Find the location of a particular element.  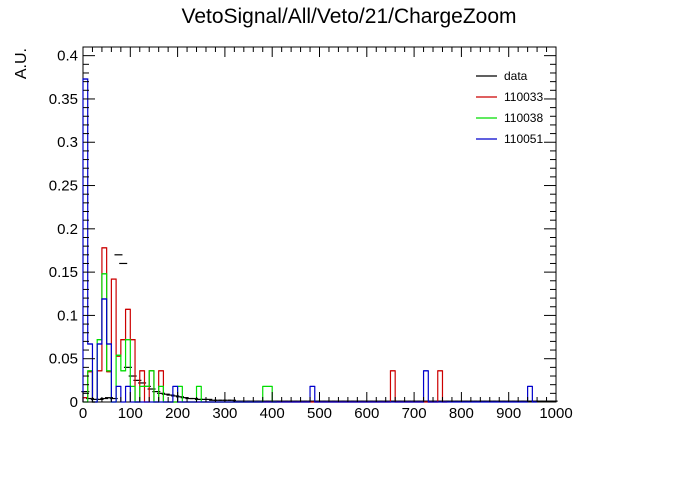

legend-label: 110033 is located at coordinates (523, 97).